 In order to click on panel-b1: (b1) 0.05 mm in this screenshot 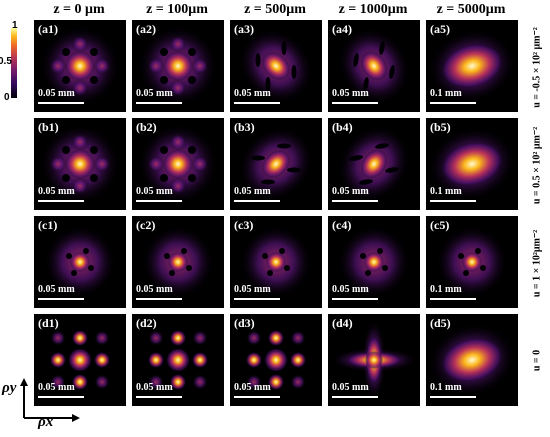, I will do `click(80, 164)`.